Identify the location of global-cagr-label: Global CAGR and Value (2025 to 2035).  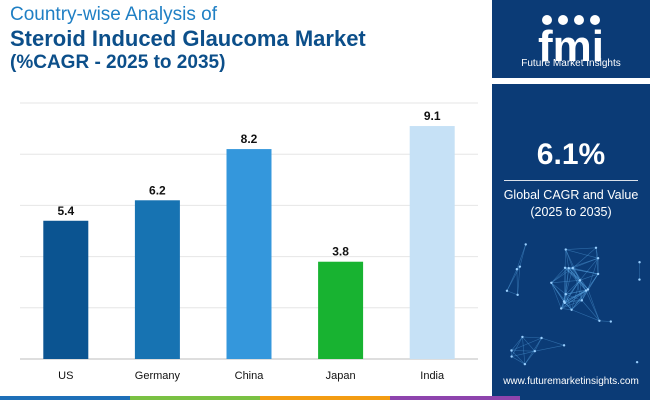
(571, 204).